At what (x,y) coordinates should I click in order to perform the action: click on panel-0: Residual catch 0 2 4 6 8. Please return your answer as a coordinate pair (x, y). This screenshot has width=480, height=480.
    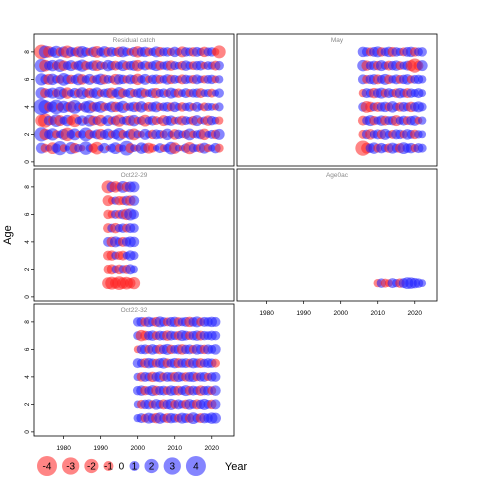
    Looking at the image, I should click on (129, 100).